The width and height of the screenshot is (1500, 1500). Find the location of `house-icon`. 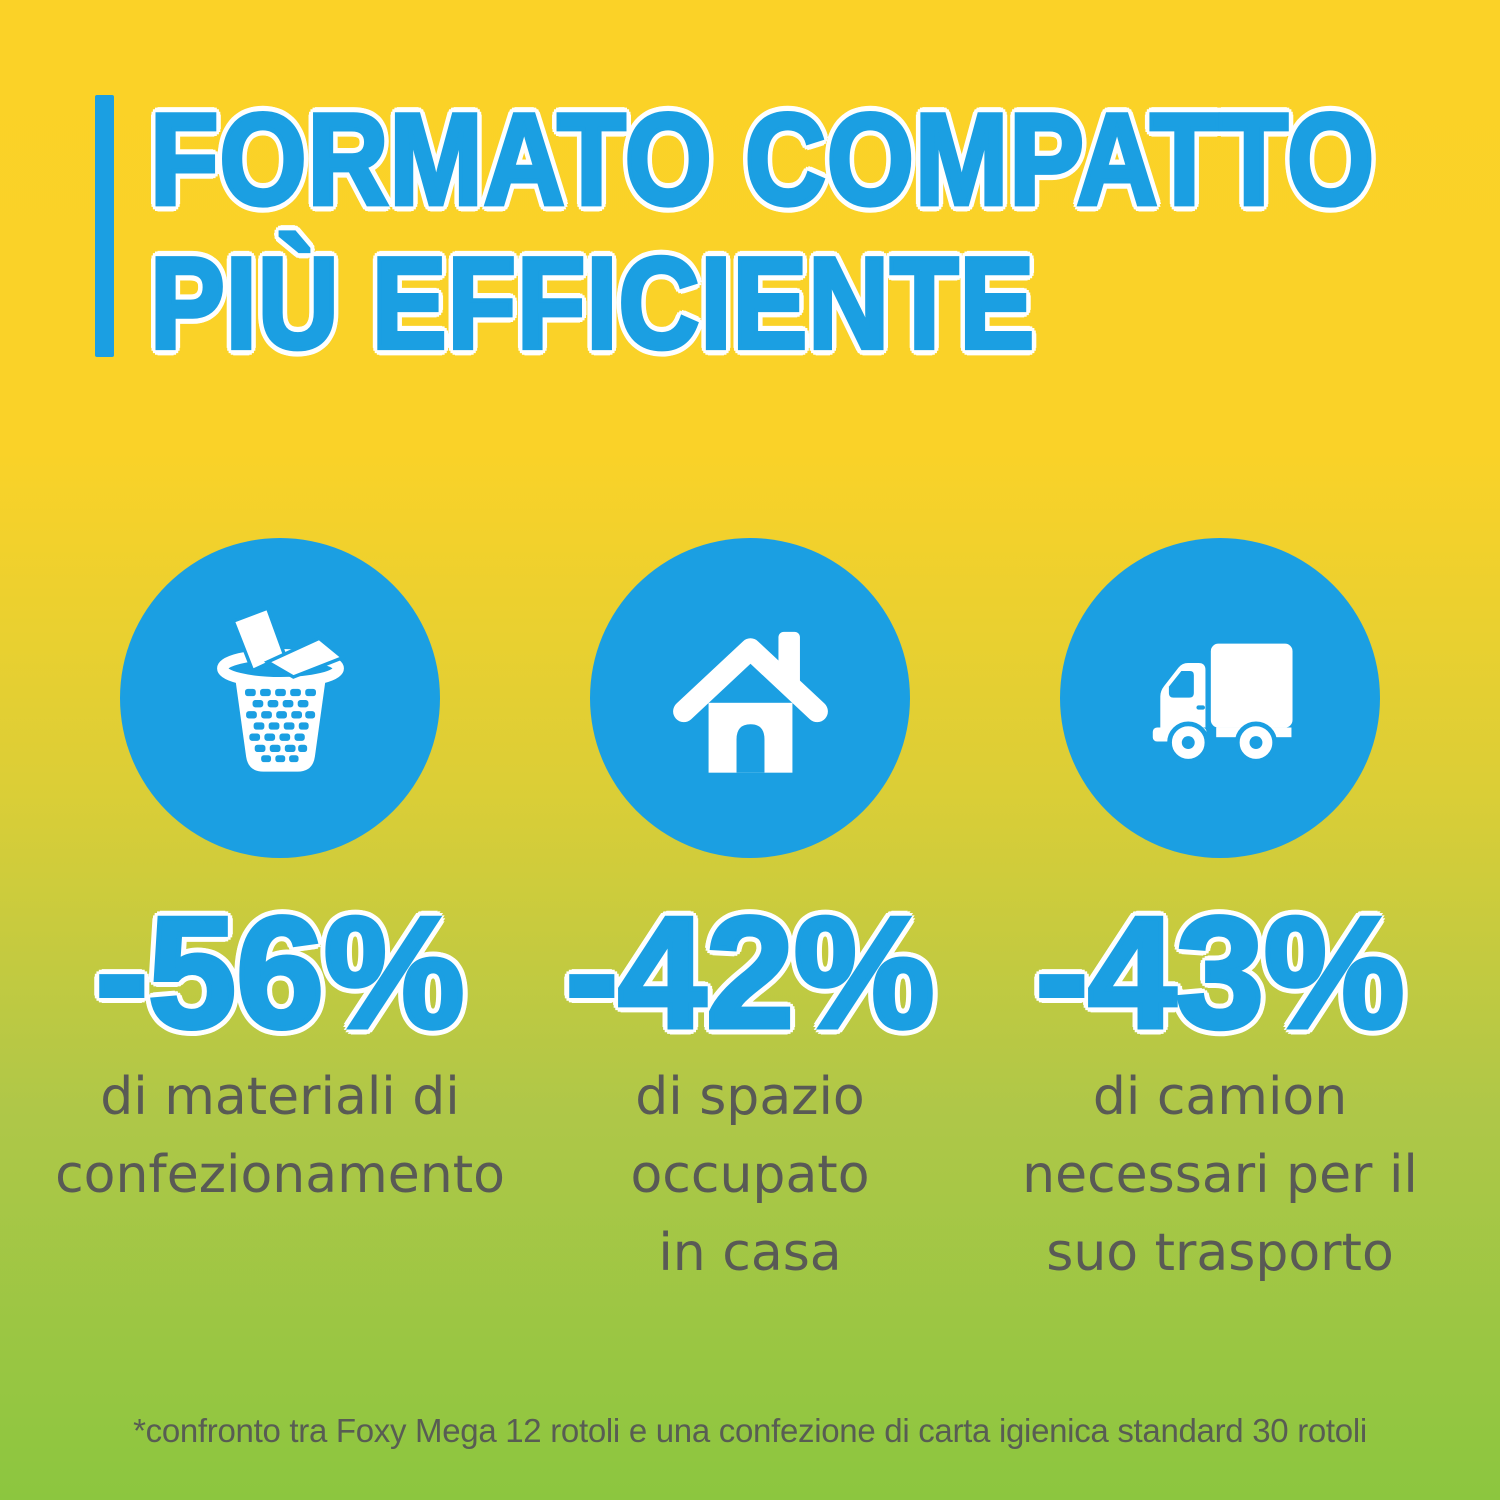

house-icon is located at coordinates (750, 698).